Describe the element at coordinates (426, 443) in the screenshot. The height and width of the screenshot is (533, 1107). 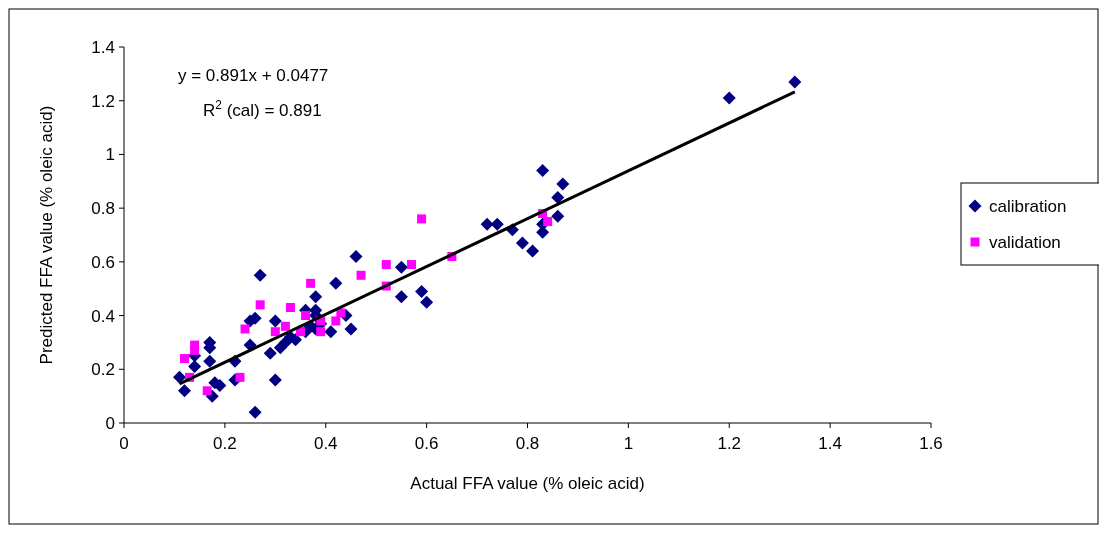
I see `x-tick-label: 0.6` at that location.